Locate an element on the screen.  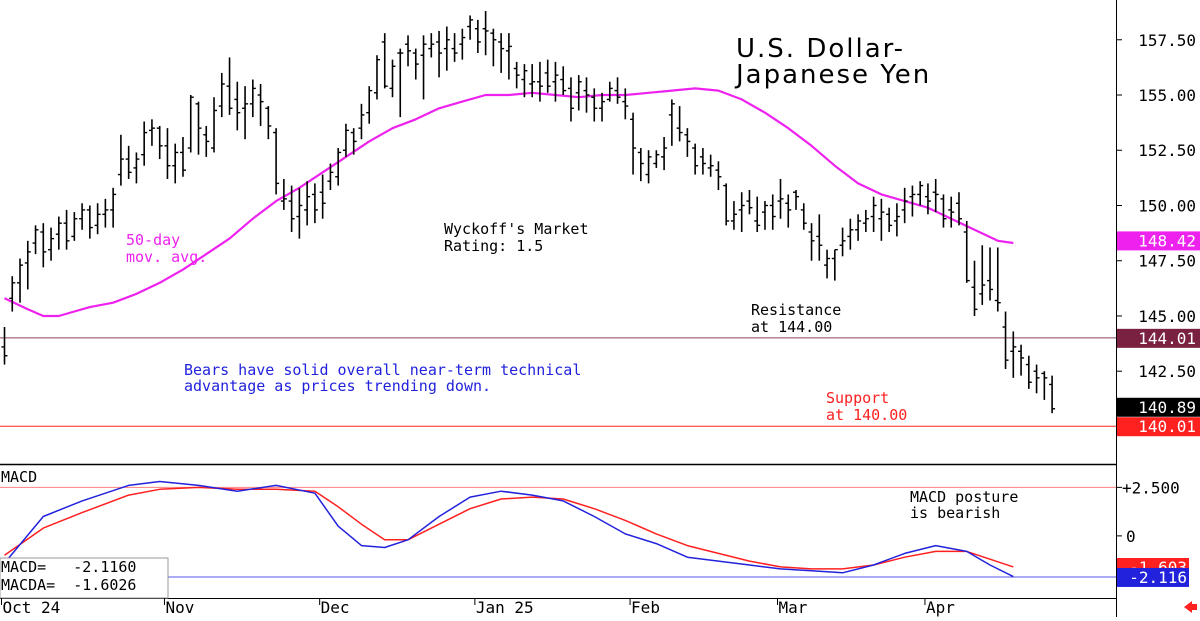
support-label-line-1: Support is located at coordinates (857, 398).